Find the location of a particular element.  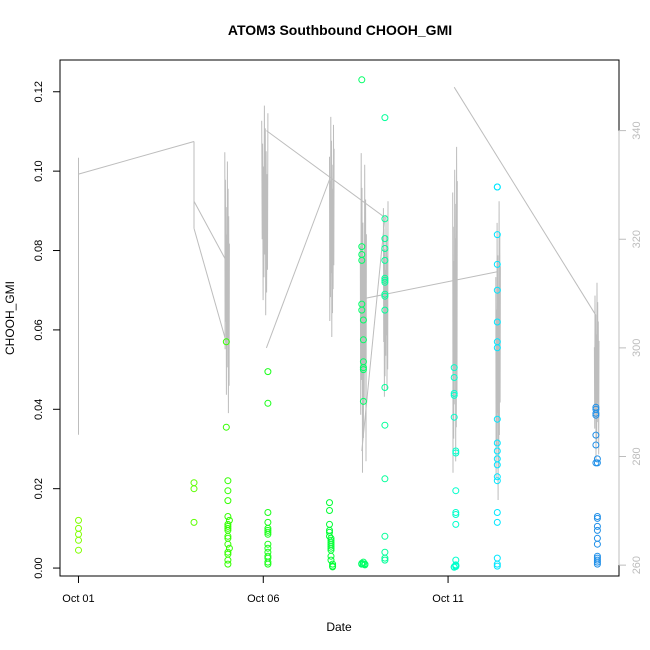

x-tick-label: Oct 01 is located at coordinates (78, 599).